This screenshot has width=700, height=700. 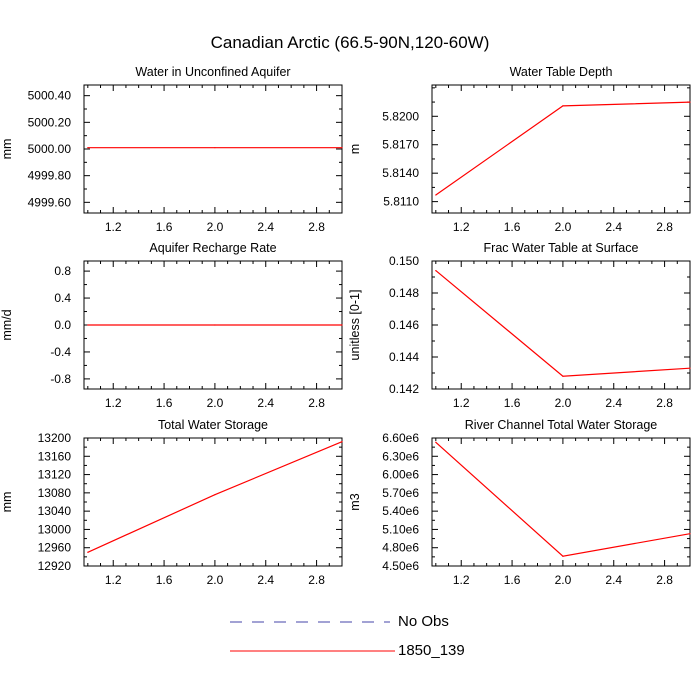 I want to click on y-tick-label: 5.40e6, so click(x=400, y=511).